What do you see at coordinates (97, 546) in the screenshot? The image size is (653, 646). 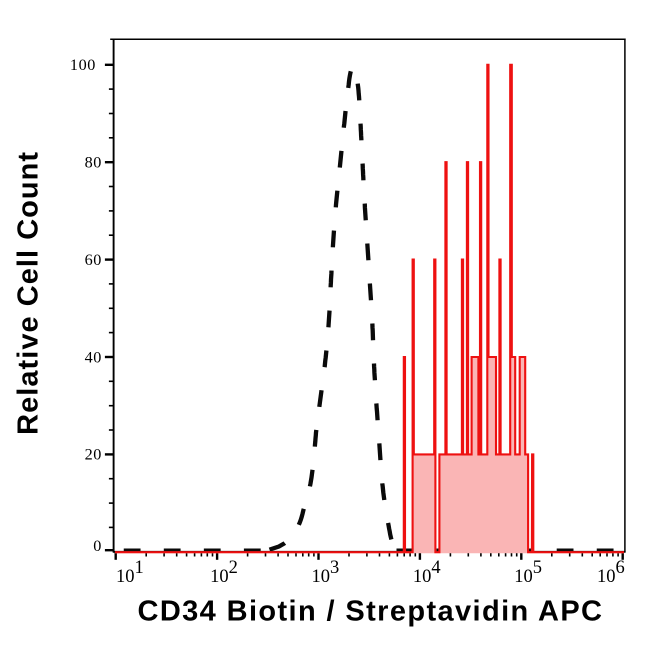 I see `svg-text: 0` at bounding box center [97, 546].